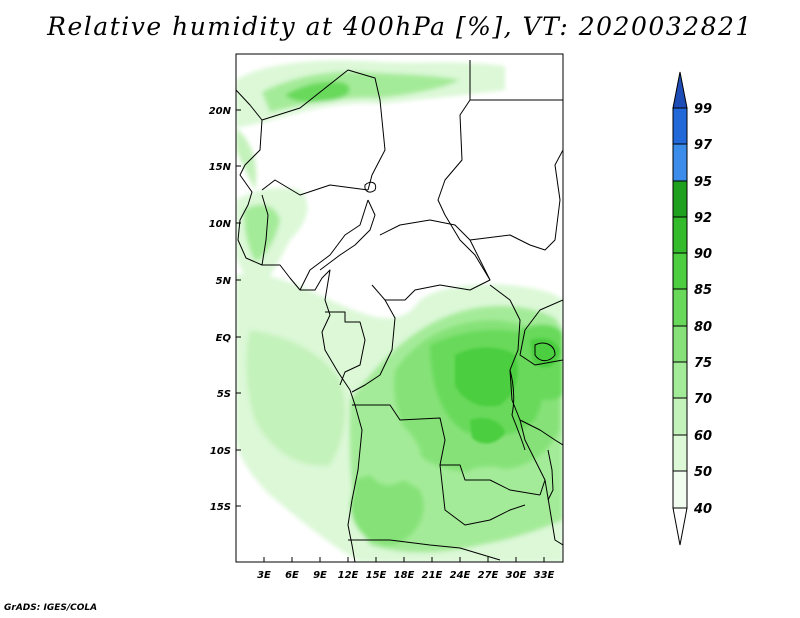  Describe the element at coordinates (220, 507) in the screenshot. I see `lat-label-15s: 15S` at that location.